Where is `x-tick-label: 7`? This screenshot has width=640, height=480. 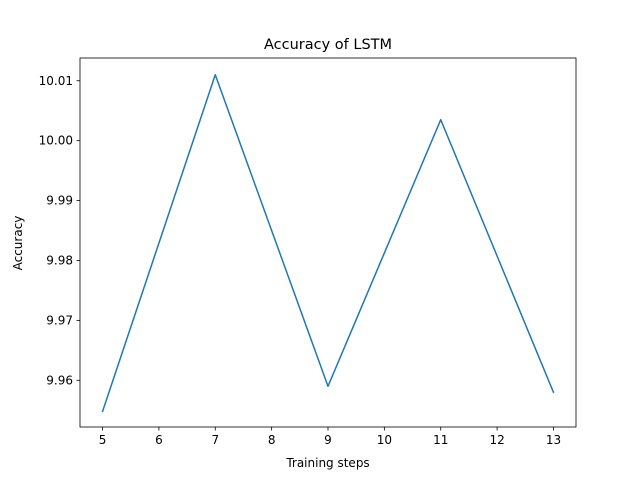
x-tick-label: 7 is located at coordinates (215, 440).